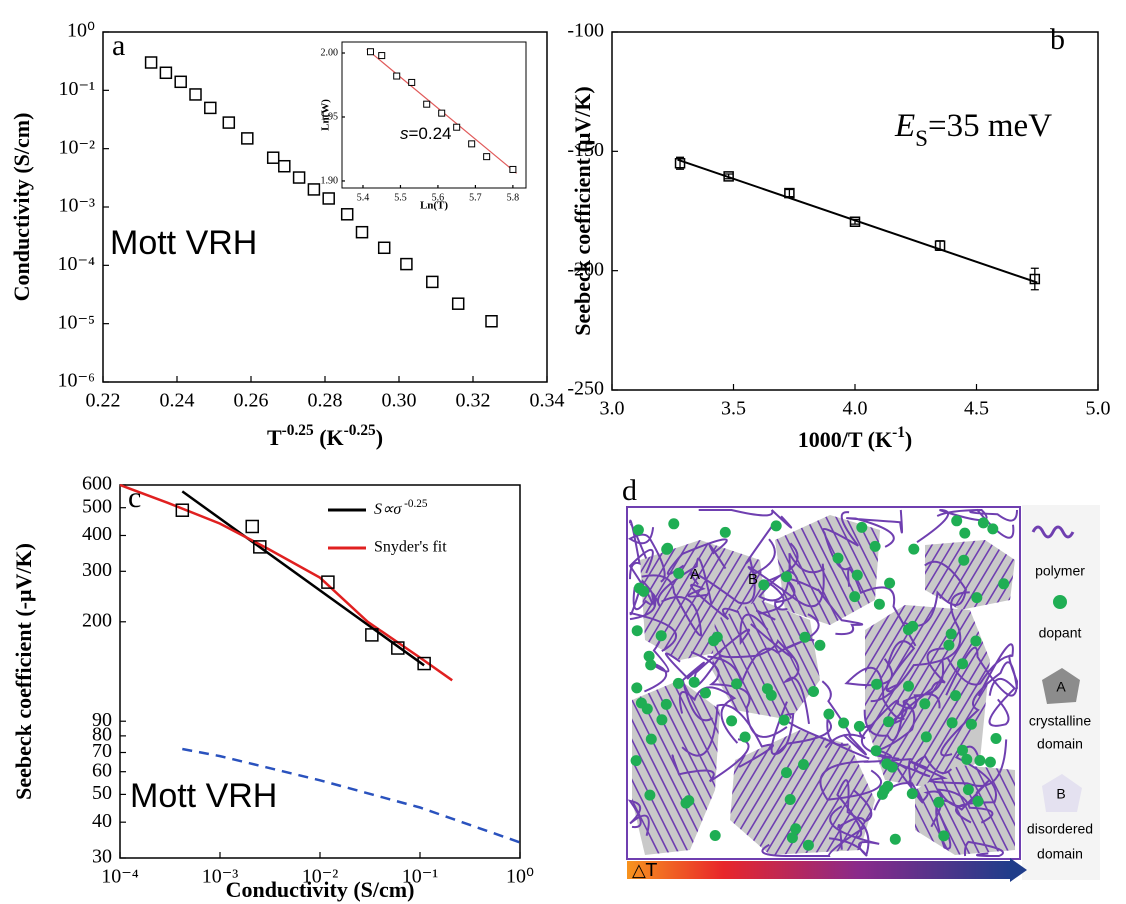  What do you see at coordinates (97, 570) in the screenshot?
I see `y-tick-label: 300` at bounding box center [97, 570].